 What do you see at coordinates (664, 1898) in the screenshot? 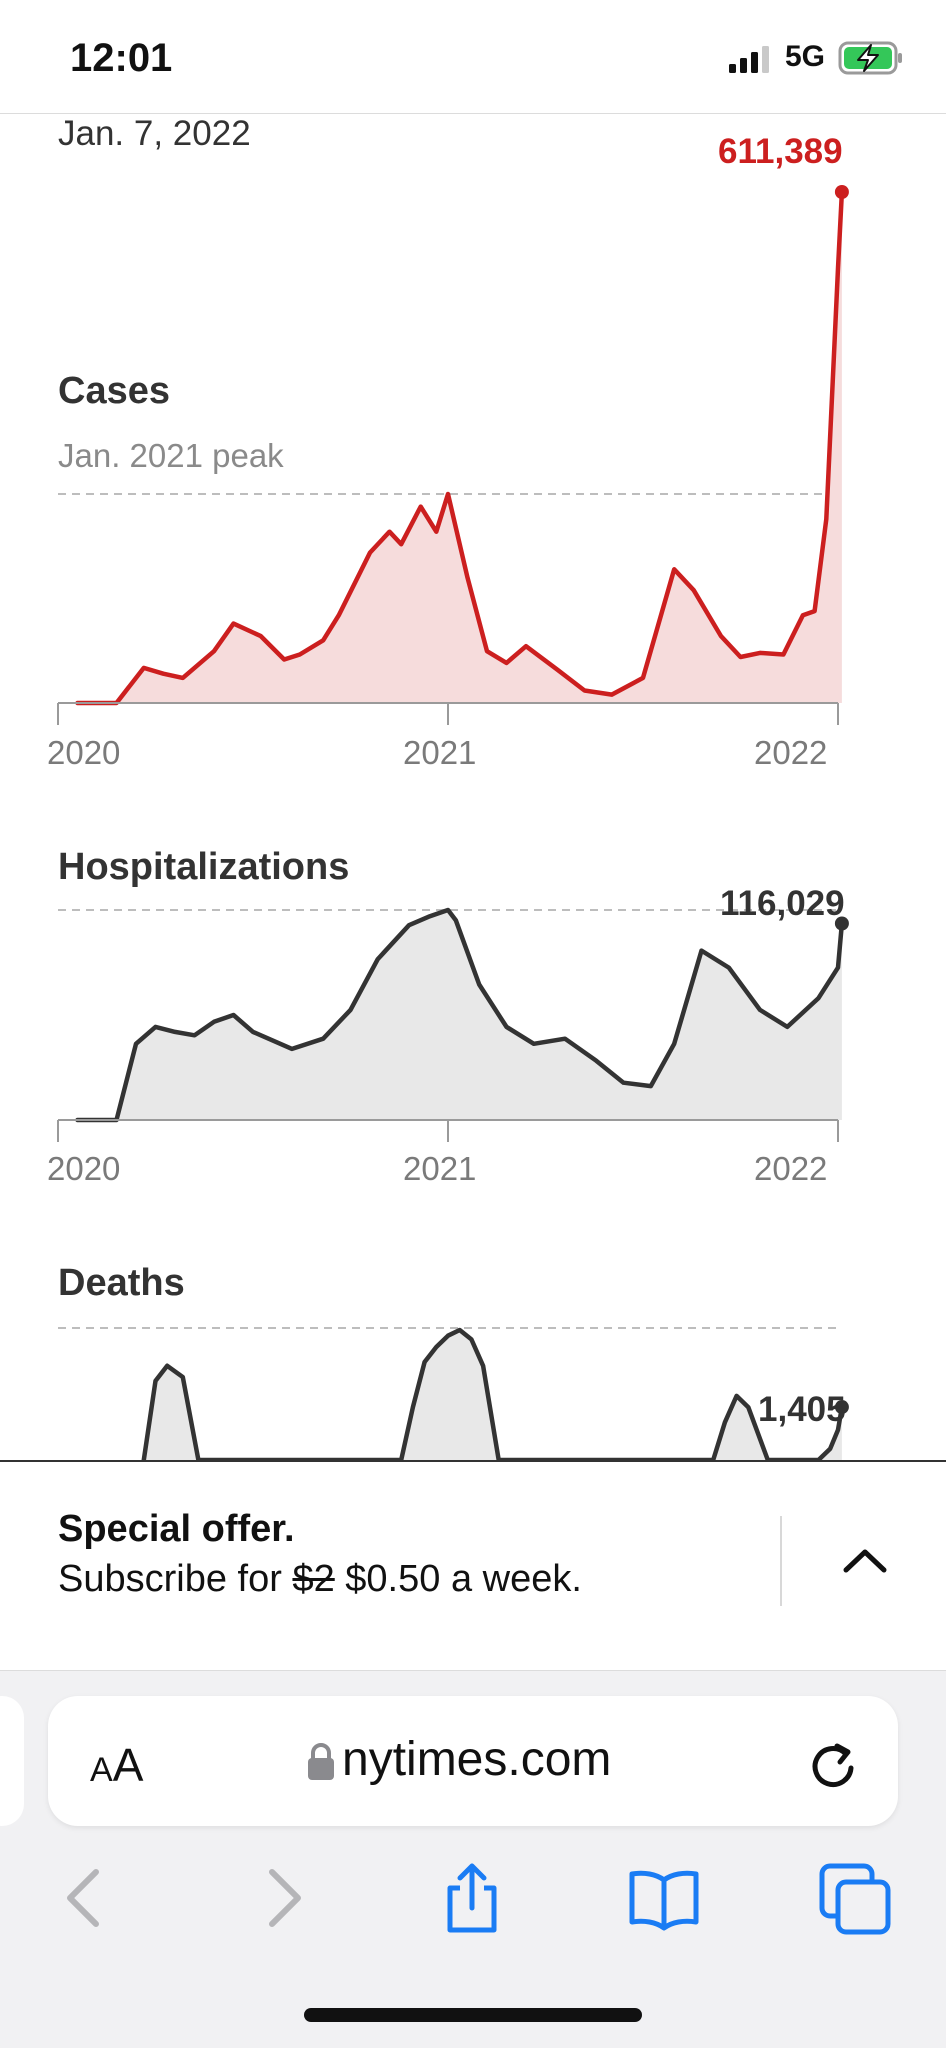
I see `bookmarks-icon` at bounding box center [664, 1898].